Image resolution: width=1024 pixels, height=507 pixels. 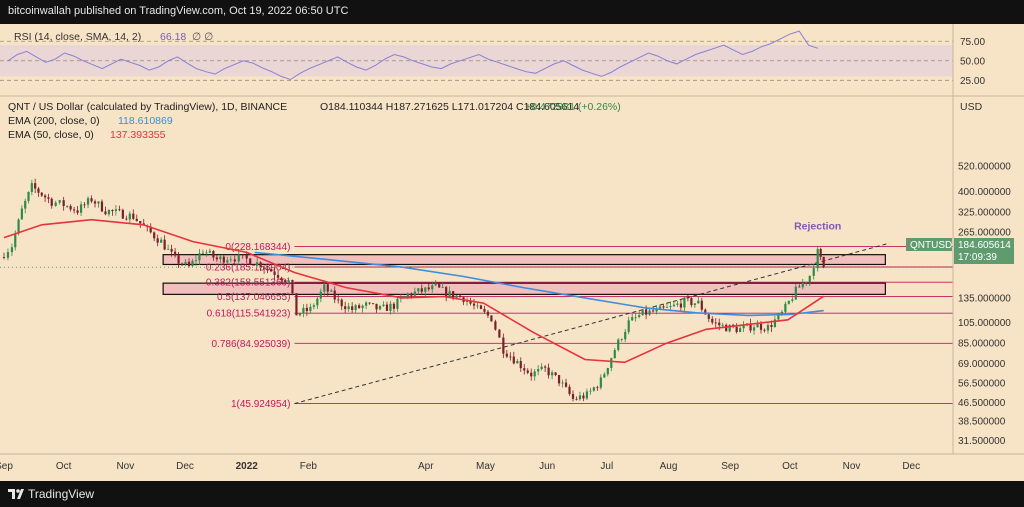 I want to click on price-tick-label: 69.000000, so click(x=982, y=364).